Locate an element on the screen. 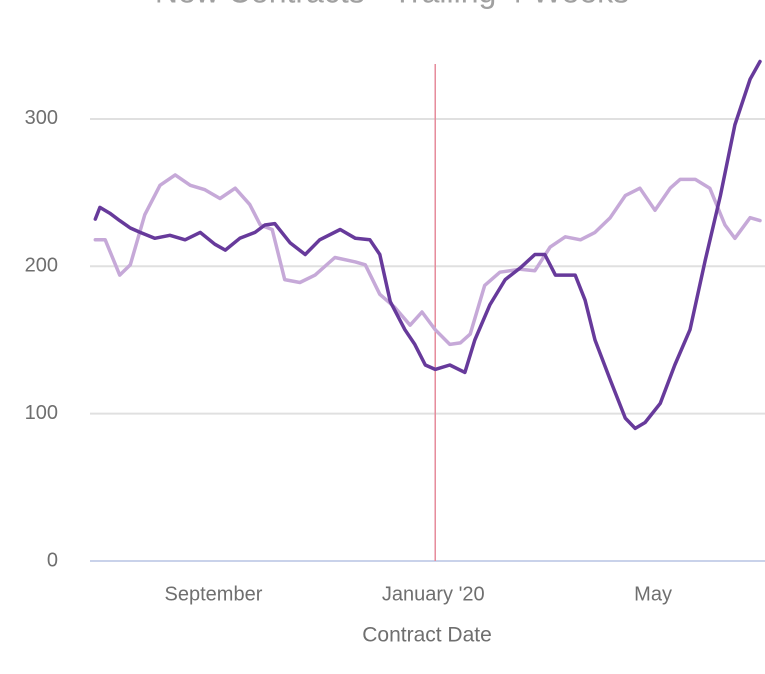  x-tick-label: January '20 is located at coordinates (433, 594).